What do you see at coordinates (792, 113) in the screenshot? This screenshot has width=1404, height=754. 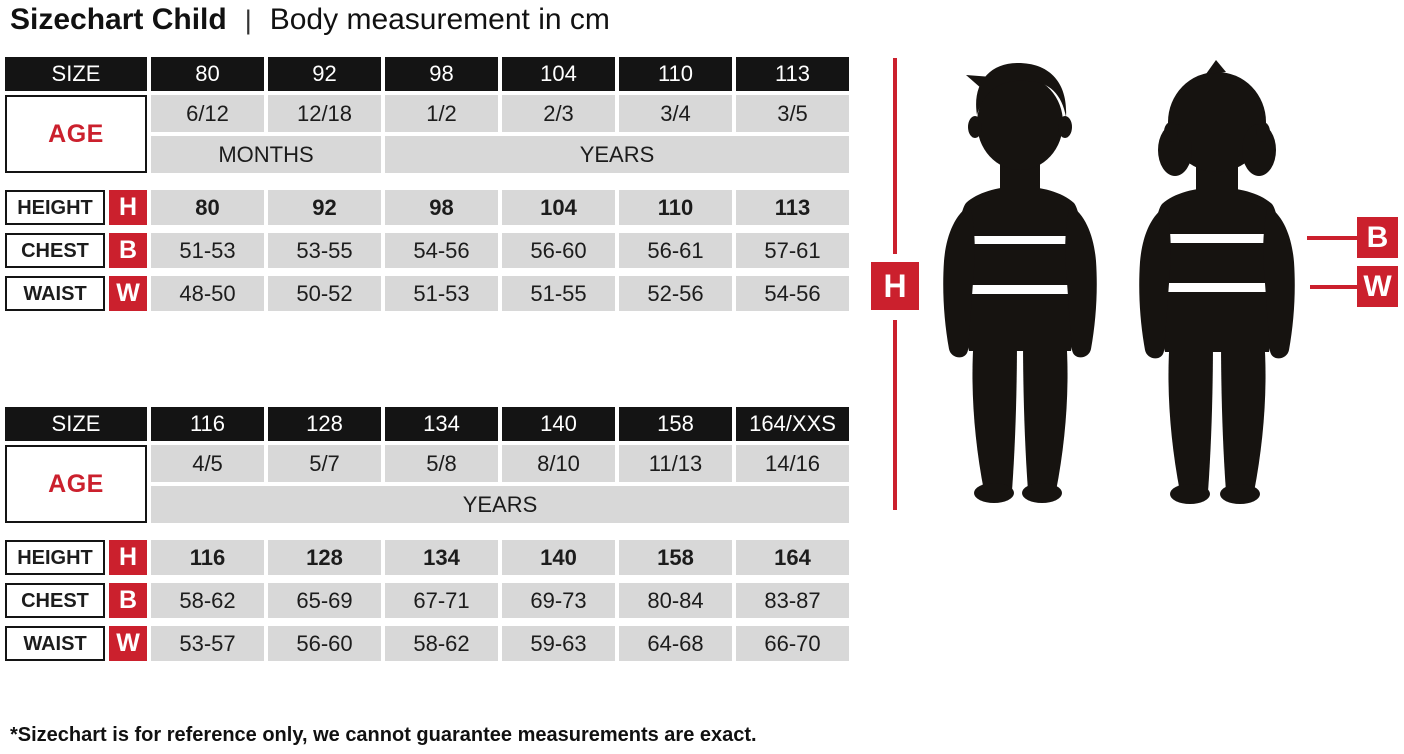 I see `age-cell: 3/5` at bounding box center [792, 113].